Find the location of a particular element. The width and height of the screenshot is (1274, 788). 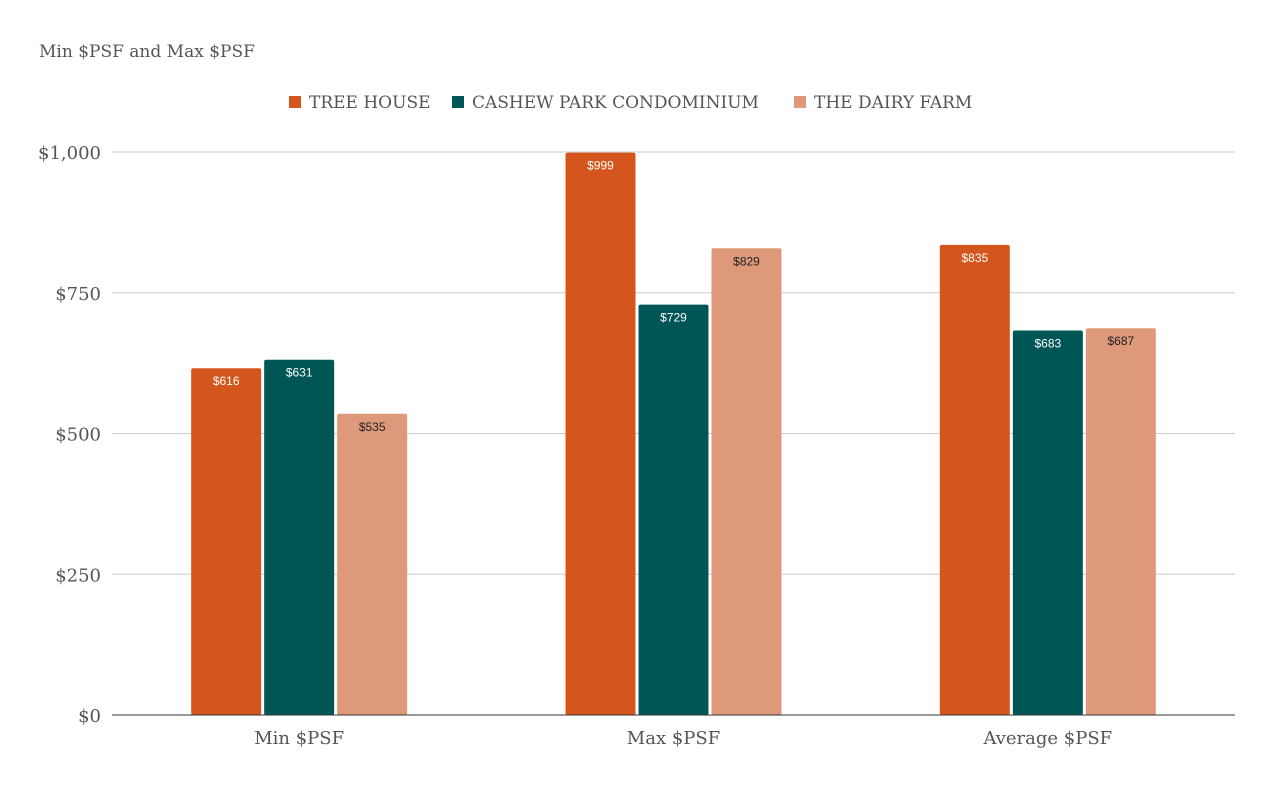

bar-value-label: $683 is located at coordinates (1047, 343).